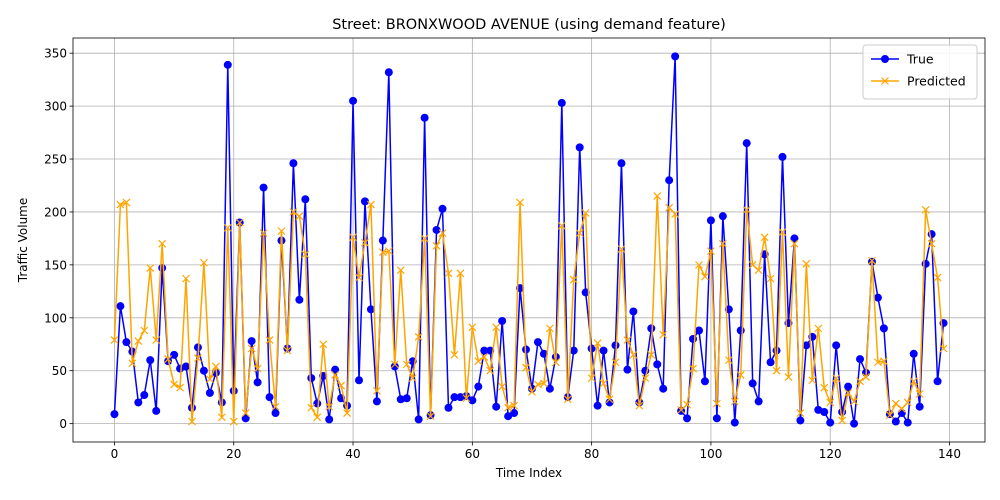  I want to click on legend-predicted-marker, so click(885, 81).